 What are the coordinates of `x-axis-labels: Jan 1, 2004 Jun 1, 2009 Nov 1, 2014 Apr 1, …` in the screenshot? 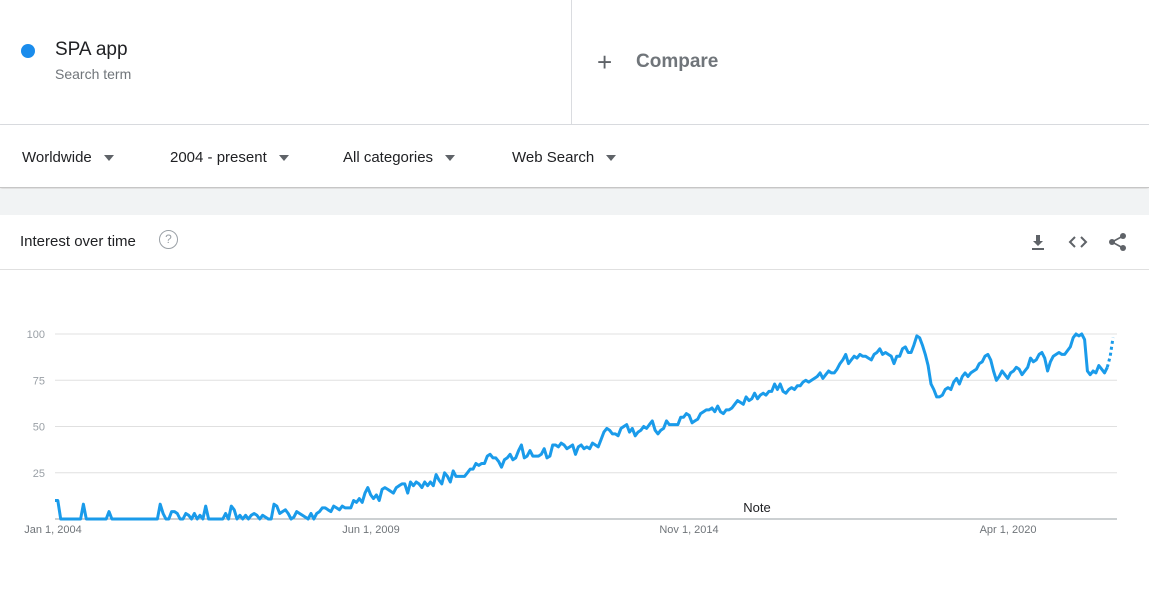 It's located at (530, 530).